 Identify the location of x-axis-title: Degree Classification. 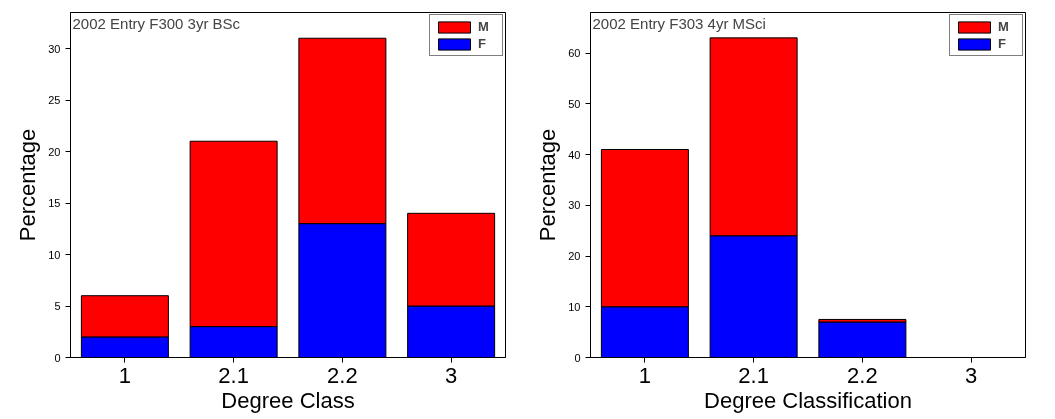
(808, 400).